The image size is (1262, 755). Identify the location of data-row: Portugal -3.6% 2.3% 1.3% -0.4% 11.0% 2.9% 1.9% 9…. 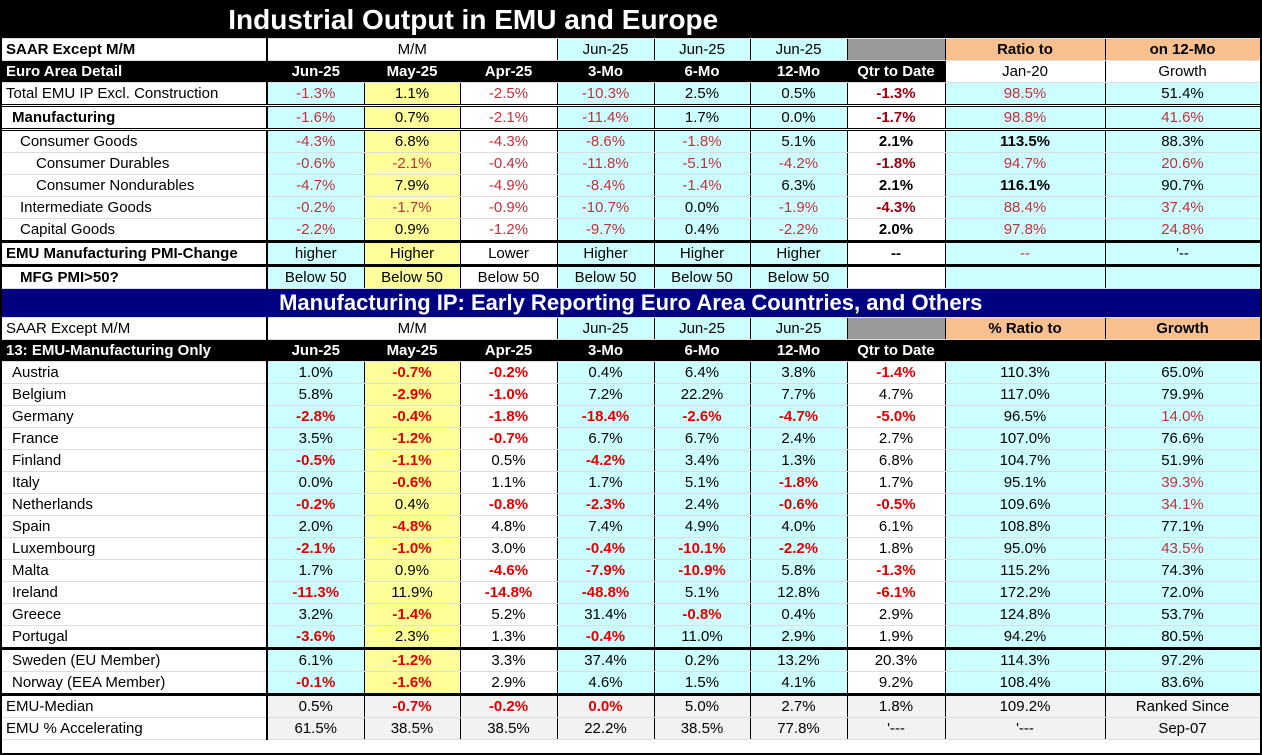
(631, 637).